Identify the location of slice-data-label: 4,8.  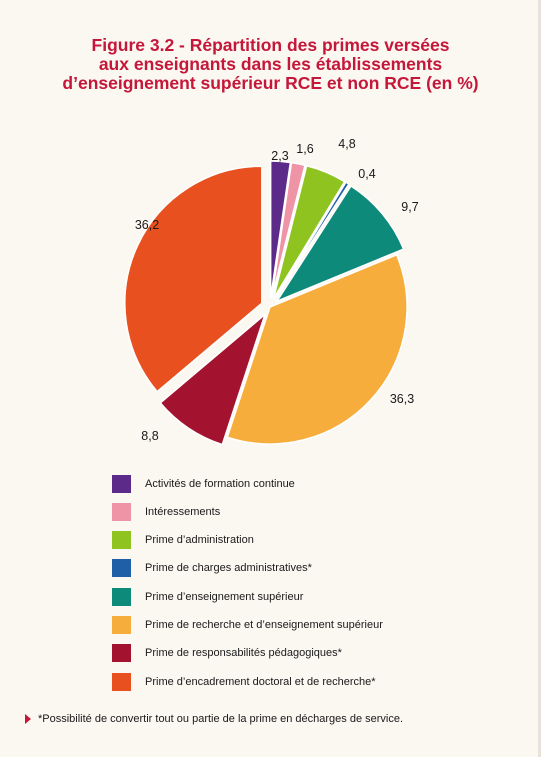
(346, 144).